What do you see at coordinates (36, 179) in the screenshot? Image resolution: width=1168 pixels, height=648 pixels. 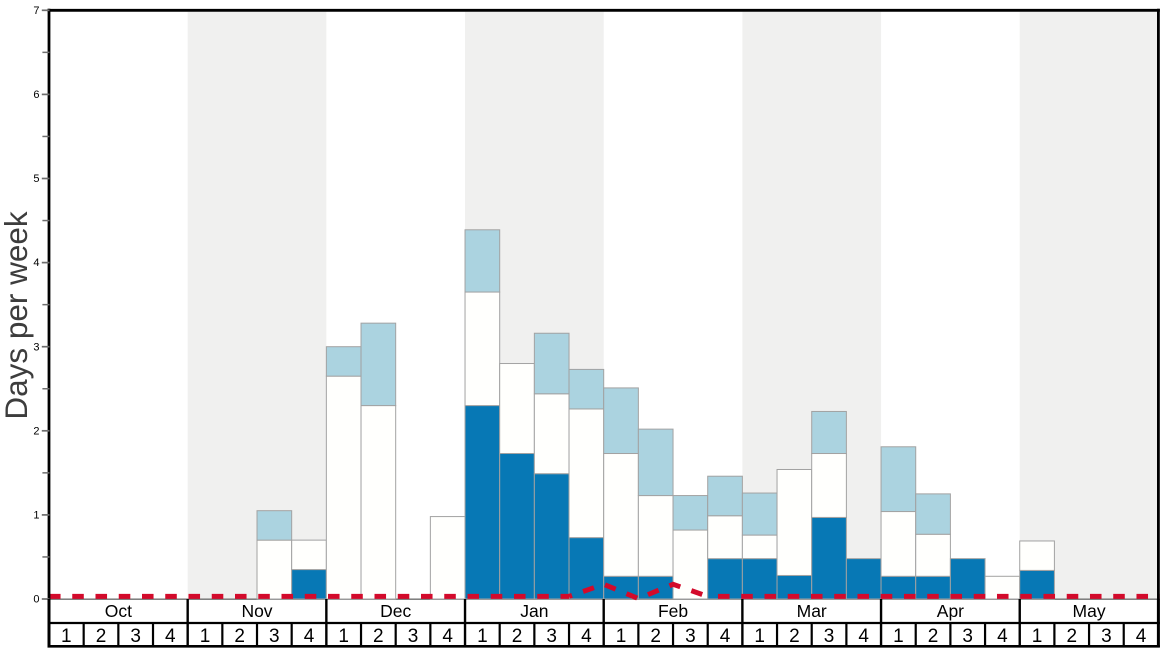 I see `svg-text: 5` at bounding box center [36, 179].